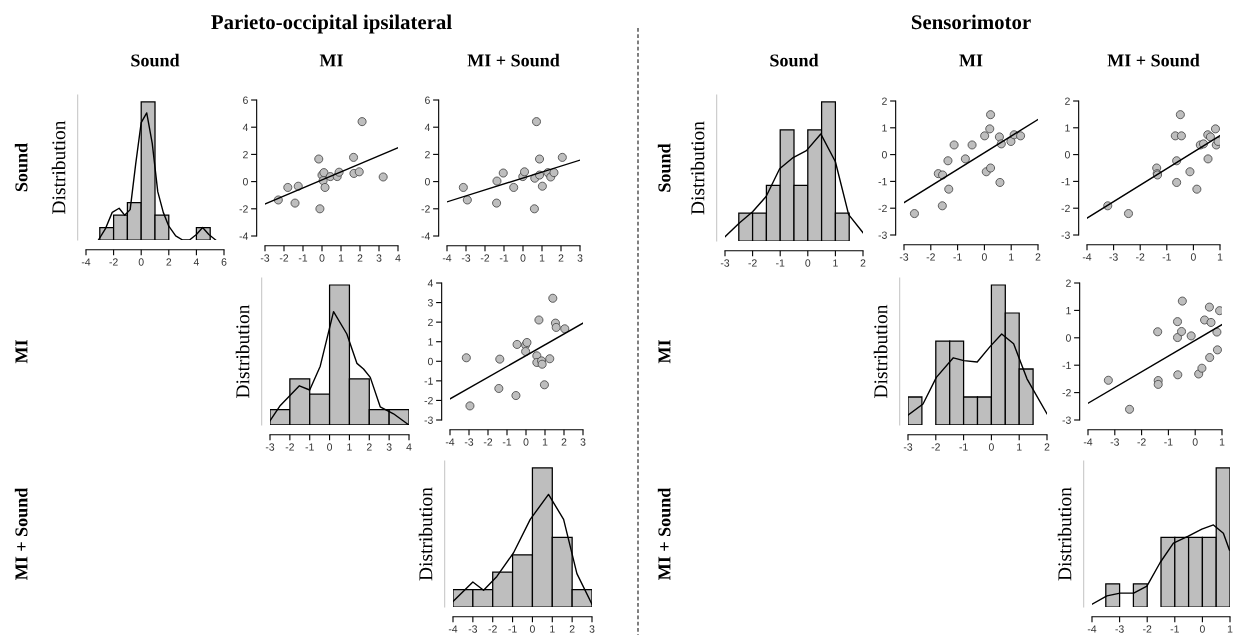  I want to click on y-tick-label: 3, so click(430, 303).